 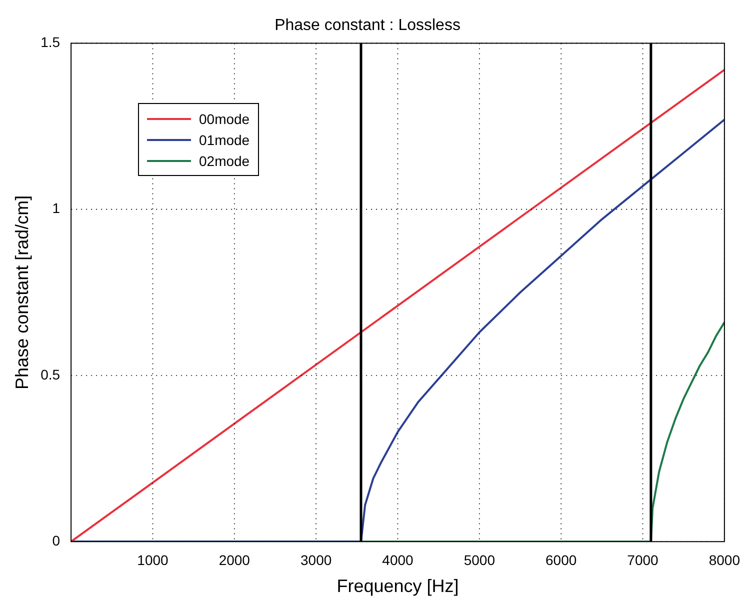 I want to click on legend-label: 00mode, so click(x=224, y=118).